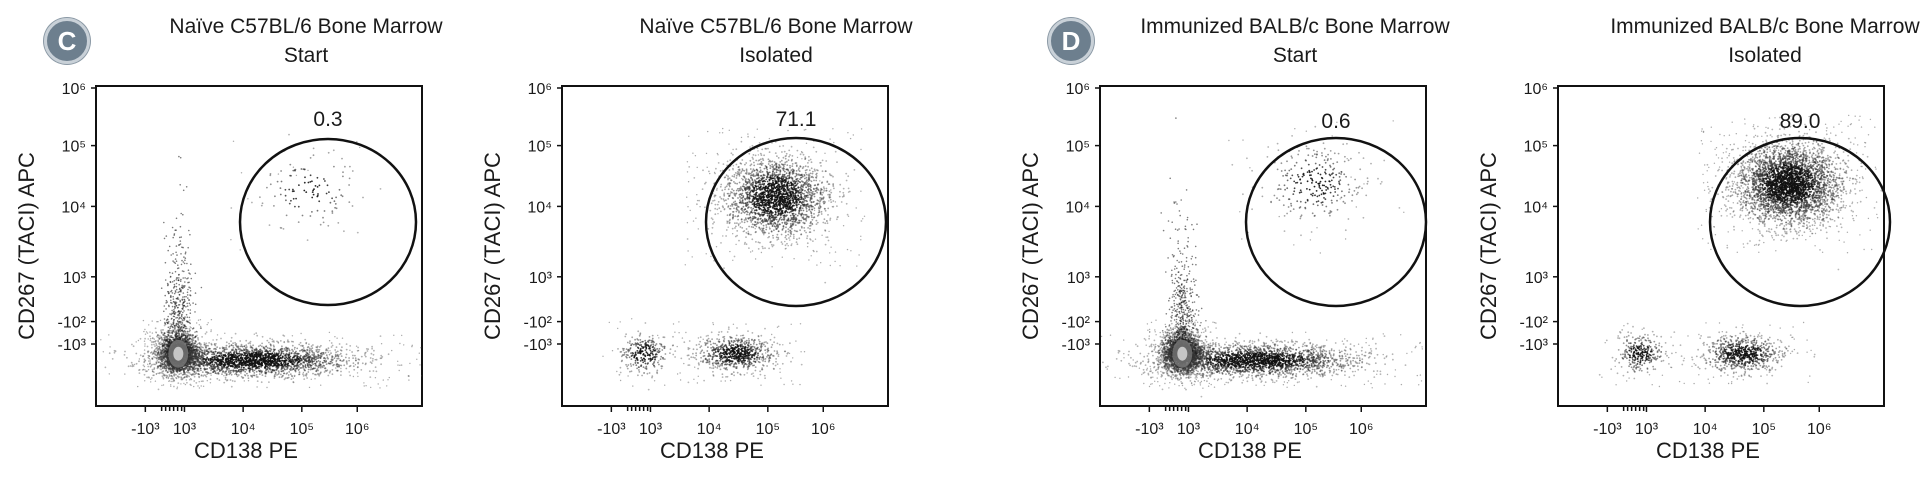  I want to click on section-c-letter: C, so click(67, 40).